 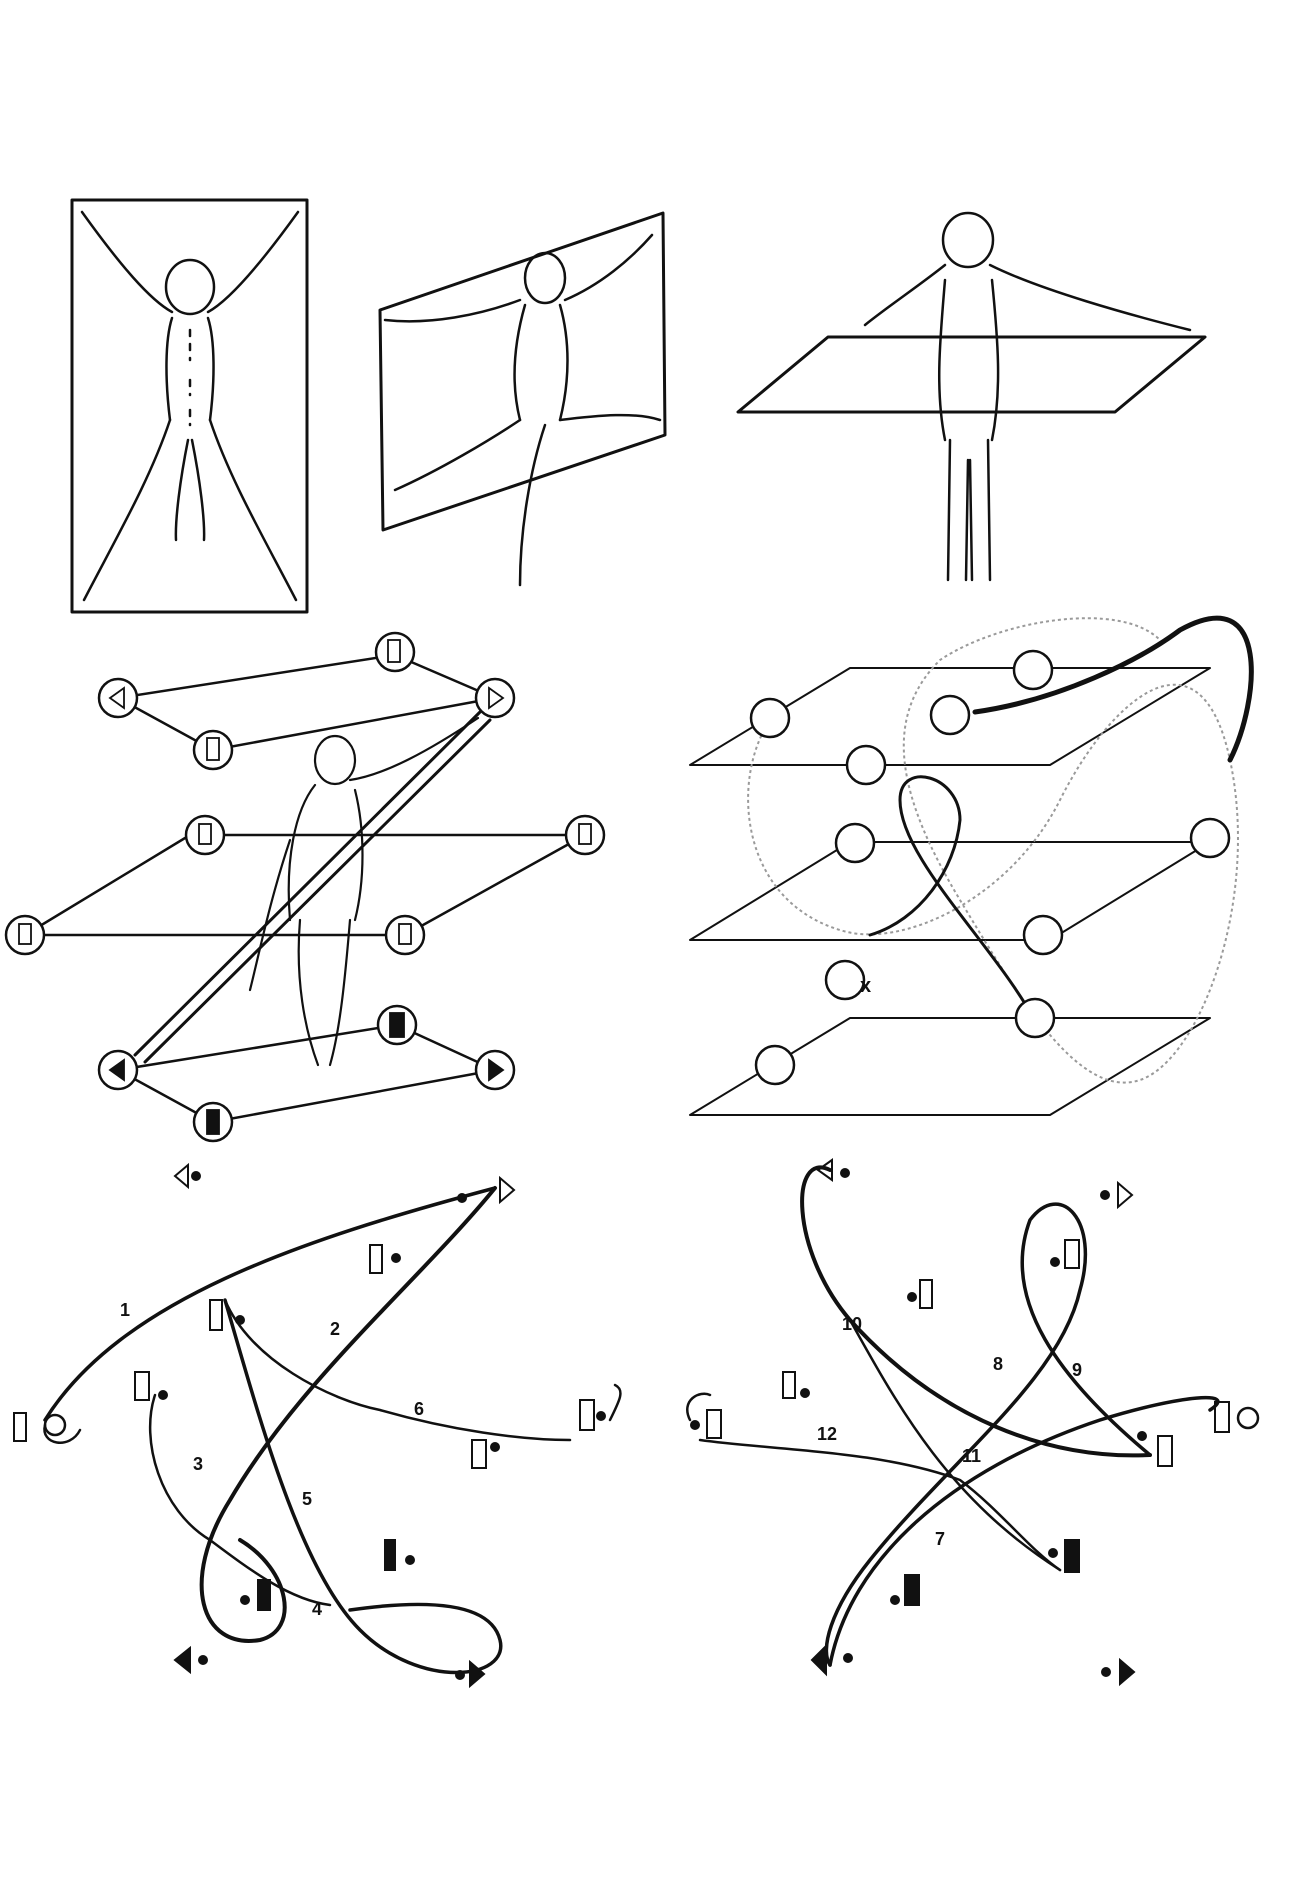 I want to click on direction-glyphs-left, so click(x=309, y=1425).